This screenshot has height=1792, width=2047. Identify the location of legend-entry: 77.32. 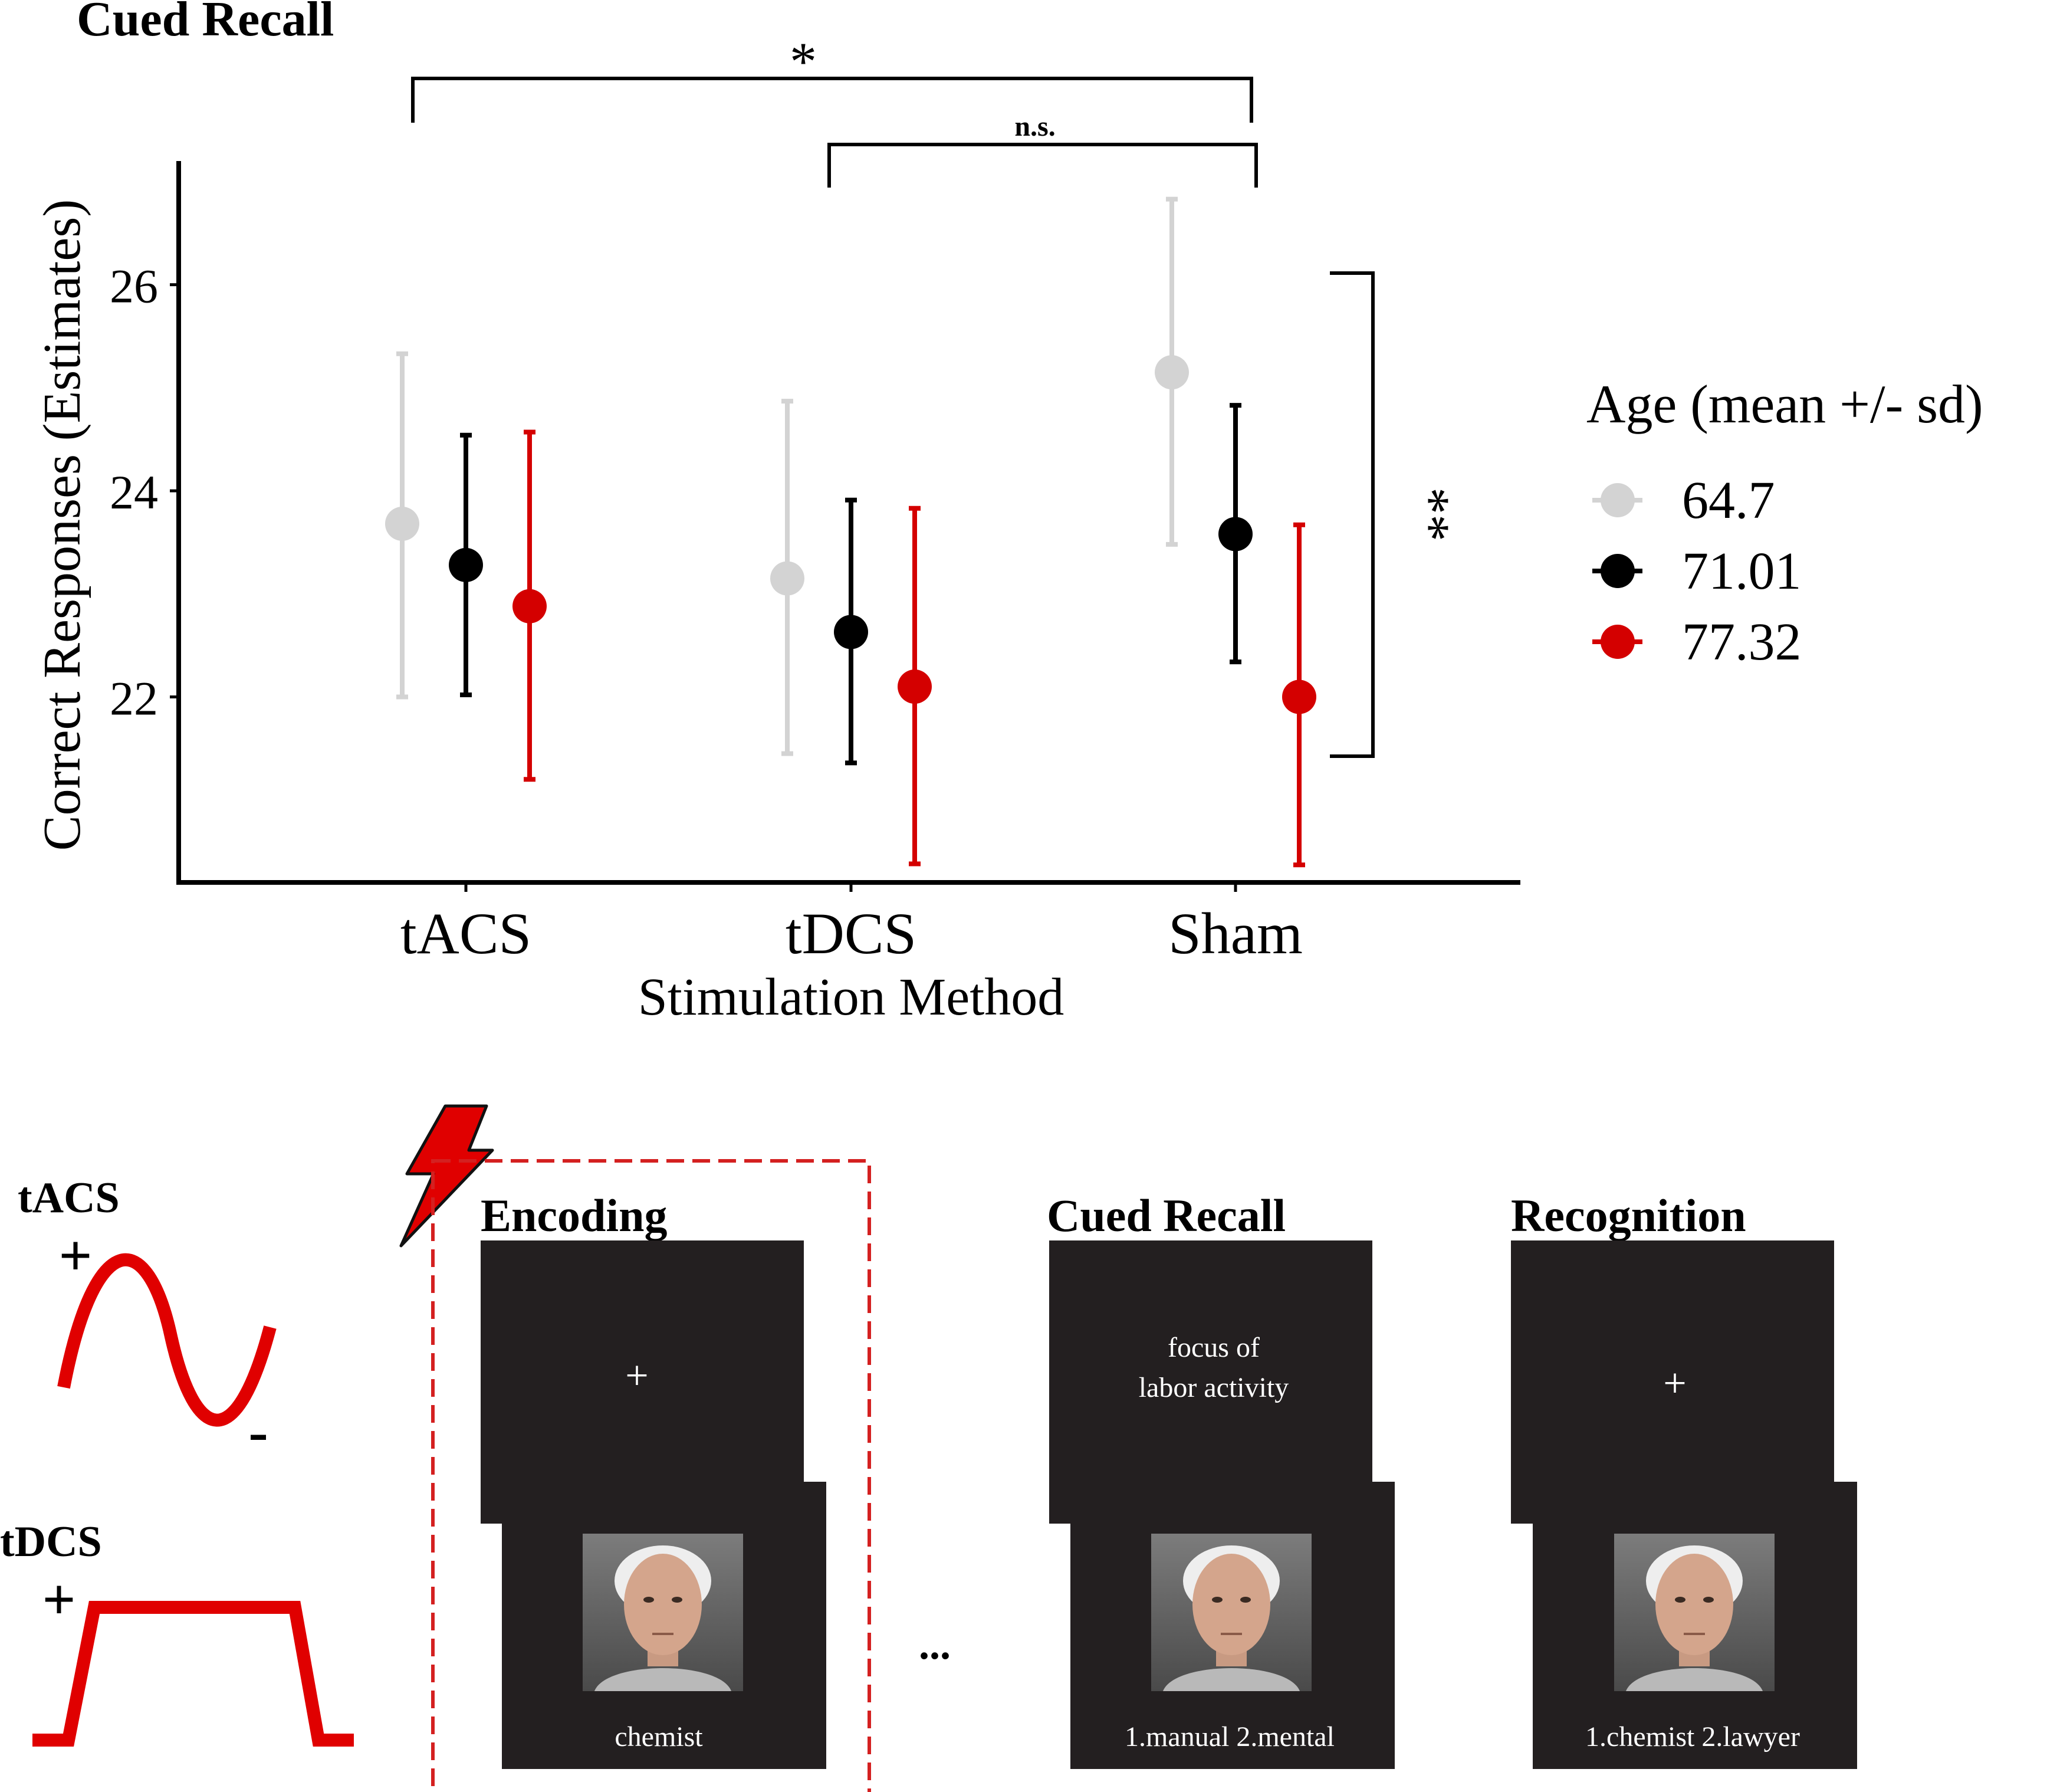
(1697, 642).